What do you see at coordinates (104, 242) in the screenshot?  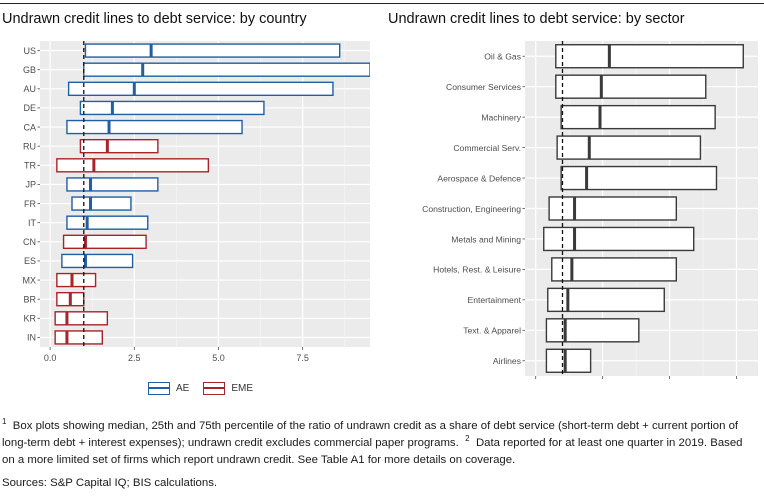 I see `box-cn` at bounding box center [104, 242].